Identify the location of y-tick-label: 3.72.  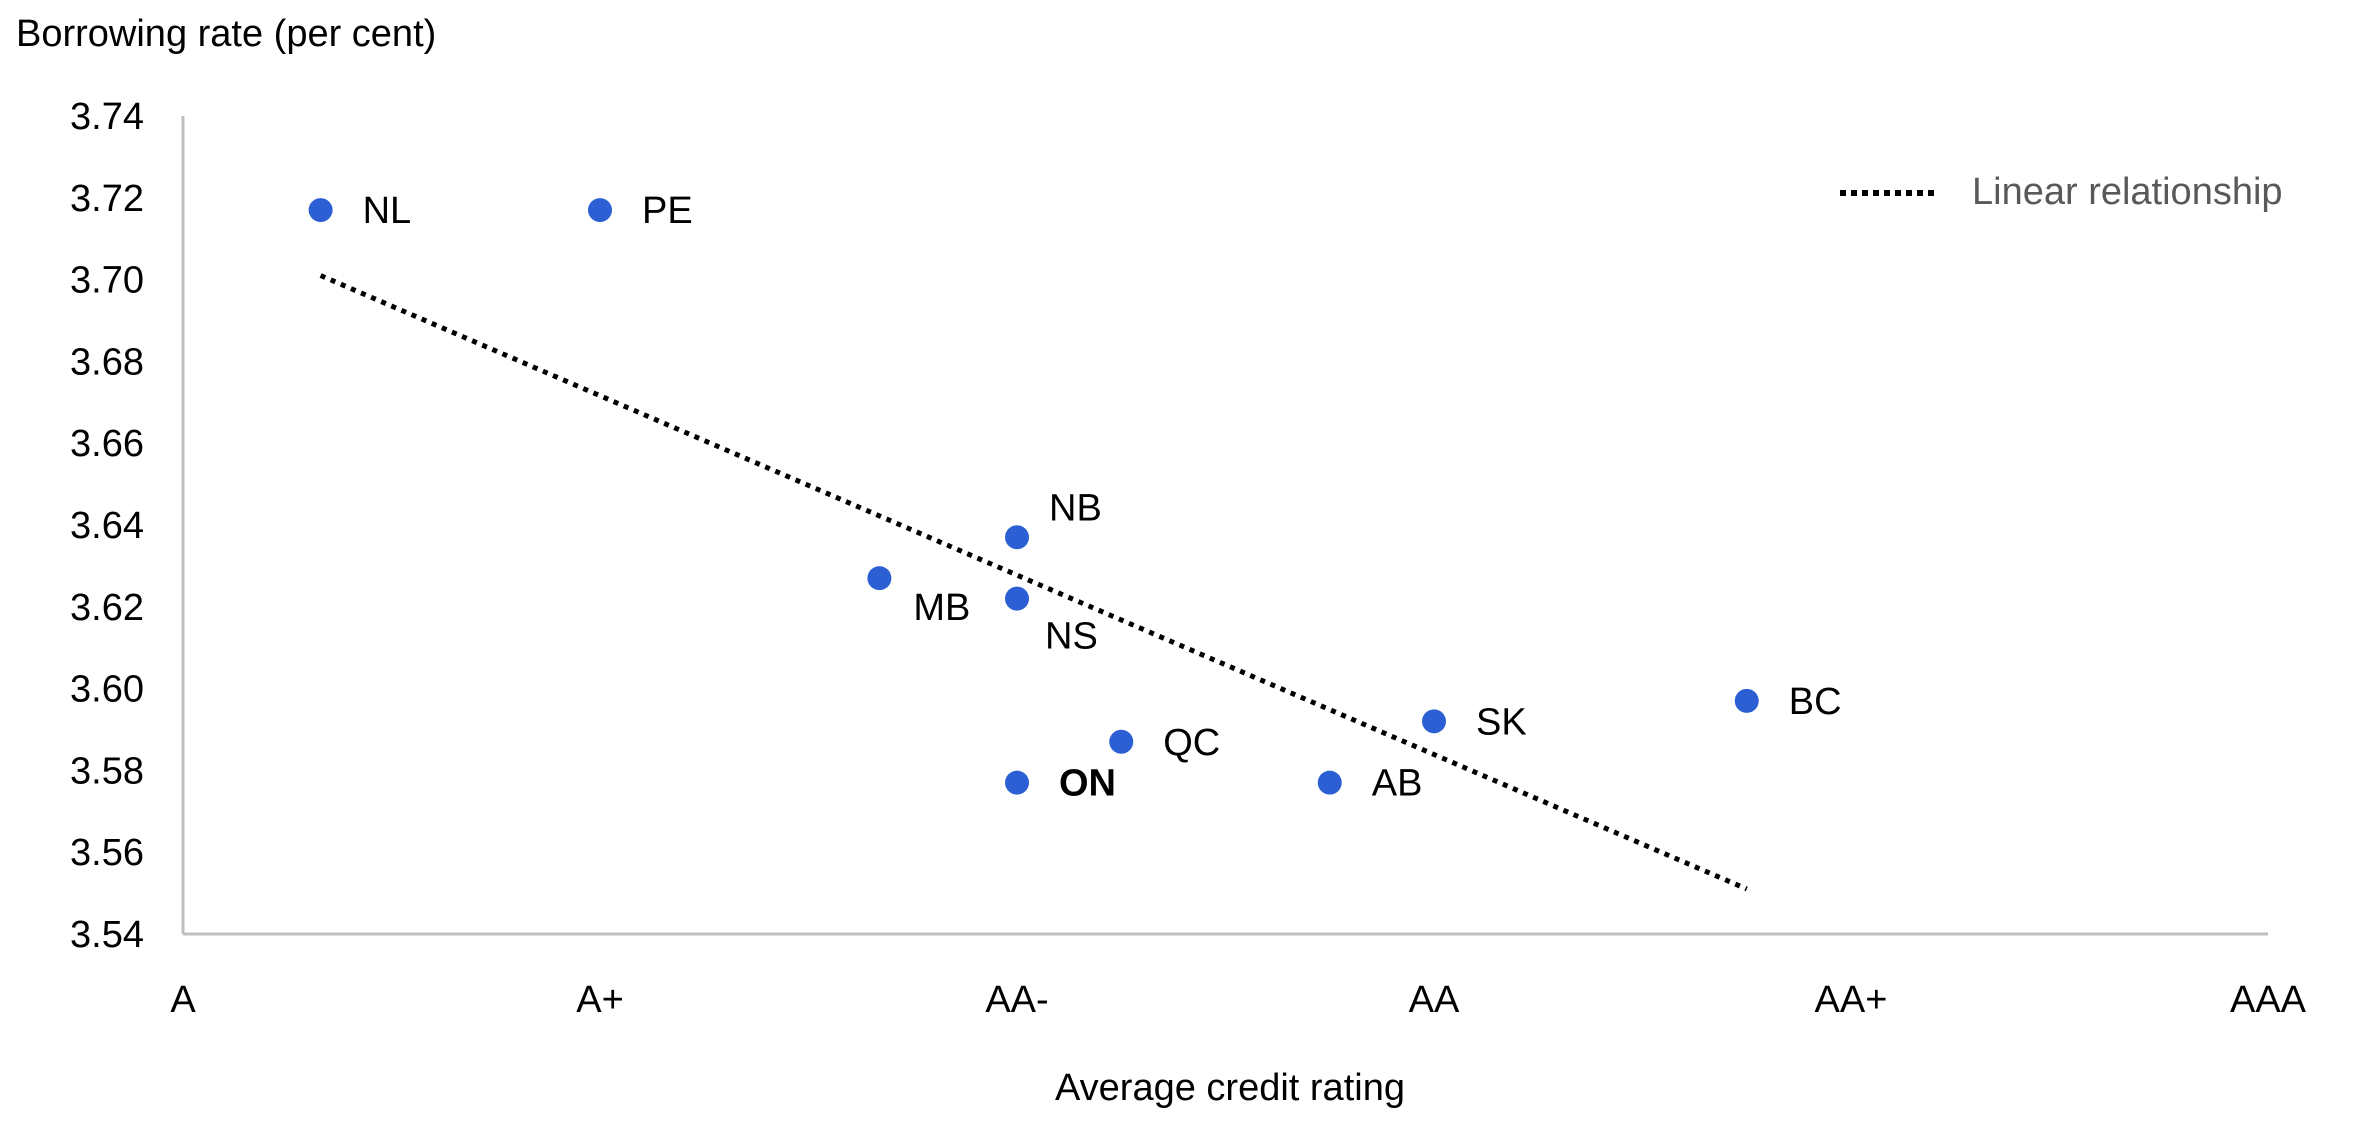
(107, 199).